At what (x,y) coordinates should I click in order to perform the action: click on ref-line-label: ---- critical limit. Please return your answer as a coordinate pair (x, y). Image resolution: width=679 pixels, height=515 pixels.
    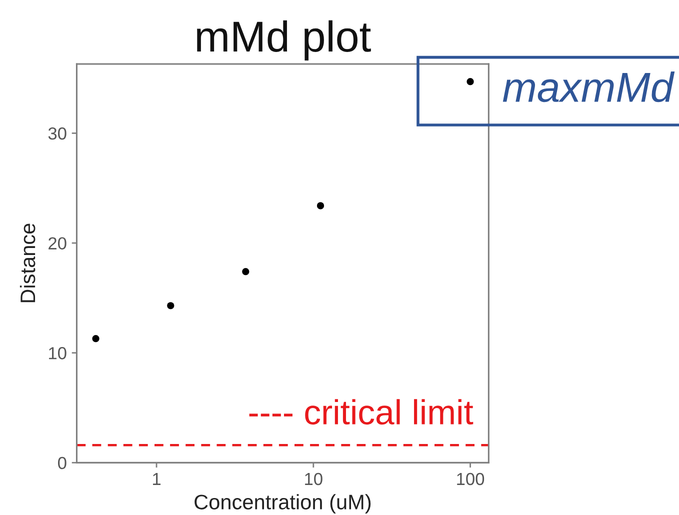
    Looking at the image, I should click on (361, 412).